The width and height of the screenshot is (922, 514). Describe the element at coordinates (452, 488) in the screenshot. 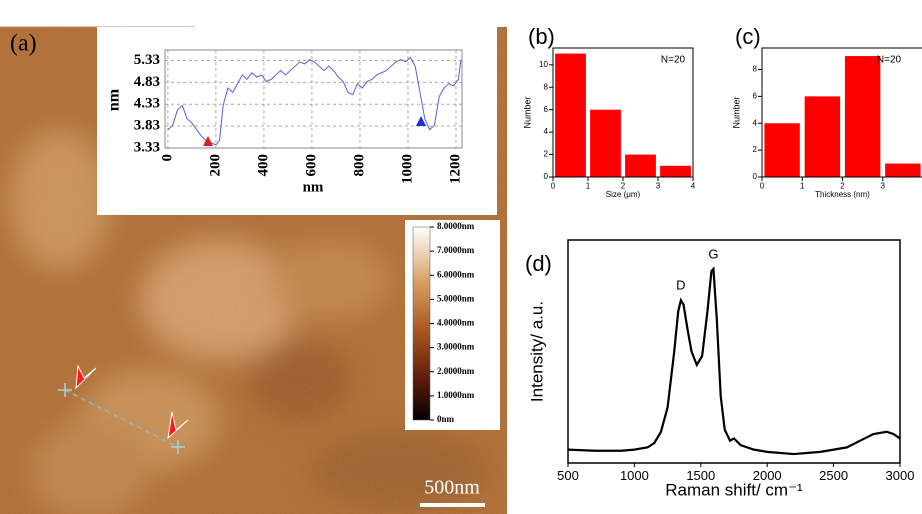

I see `scale-bar-label: 500nm` at that location.